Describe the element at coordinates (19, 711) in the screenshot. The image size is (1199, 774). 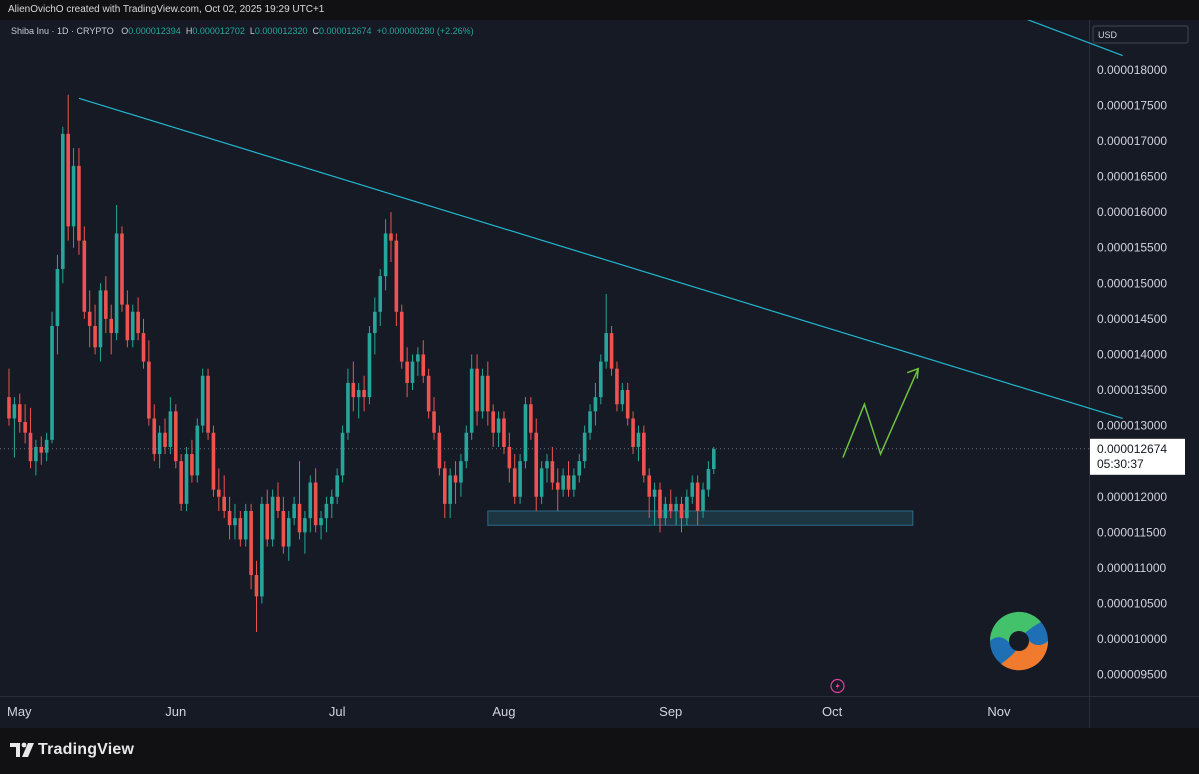
I see `time-tick-label: May` at that location.